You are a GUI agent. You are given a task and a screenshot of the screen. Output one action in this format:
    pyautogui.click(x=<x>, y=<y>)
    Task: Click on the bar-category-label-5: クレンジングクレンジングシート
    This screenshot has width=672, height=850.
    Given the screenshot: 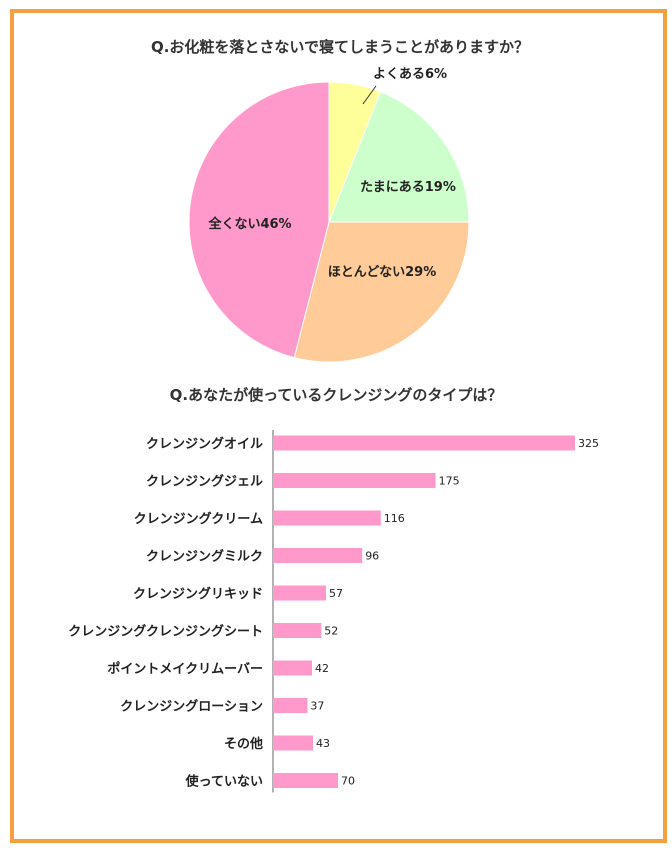 What is the action you would take?
    pyautogui.click(x=165, y=632)
    